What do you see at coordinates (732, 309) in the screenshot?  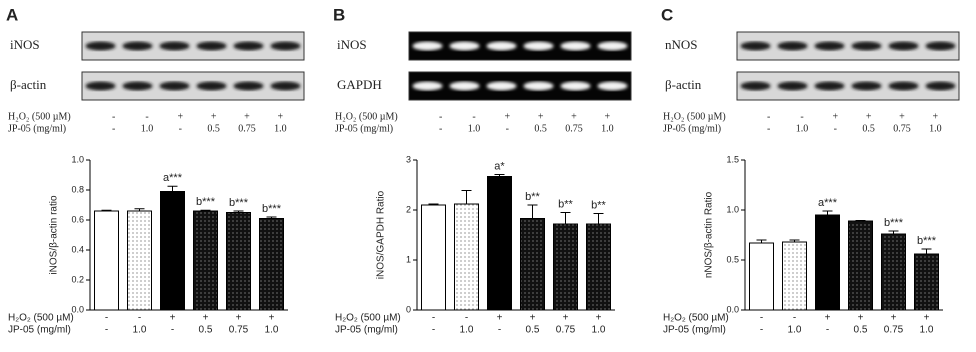 I see `y-tick-label: 0.0` at bounding box center [732, 309].